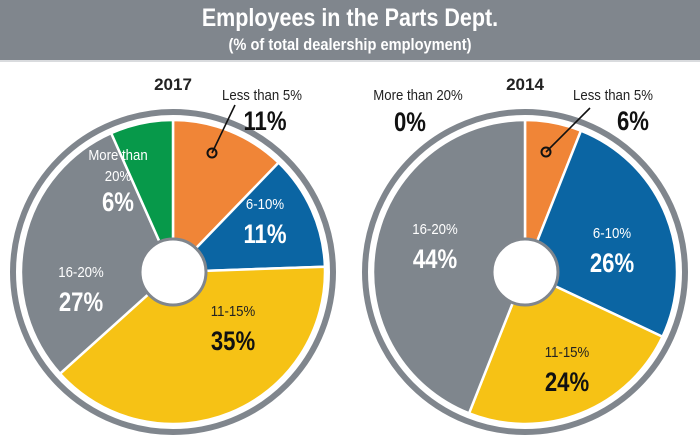 Image resolution: width=700 pixels, height=438 pixels. I want to click on slice-value-more-than-20: 6%, so click(118, 203).